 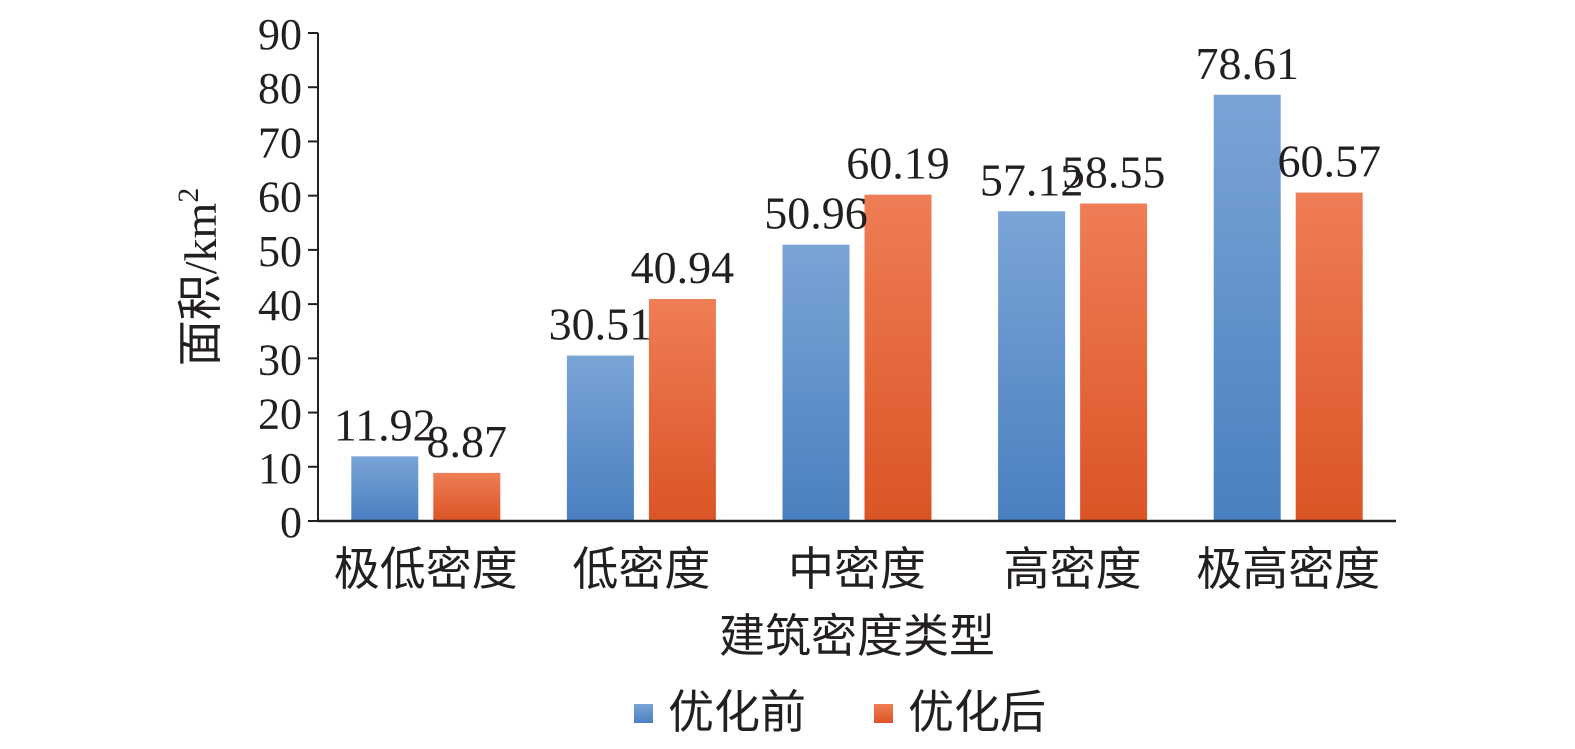 What do you see at coordinates (1073, 569) in the screenshot?
I see `x-category-label: 高密度` at bounding box center [1073, 569].